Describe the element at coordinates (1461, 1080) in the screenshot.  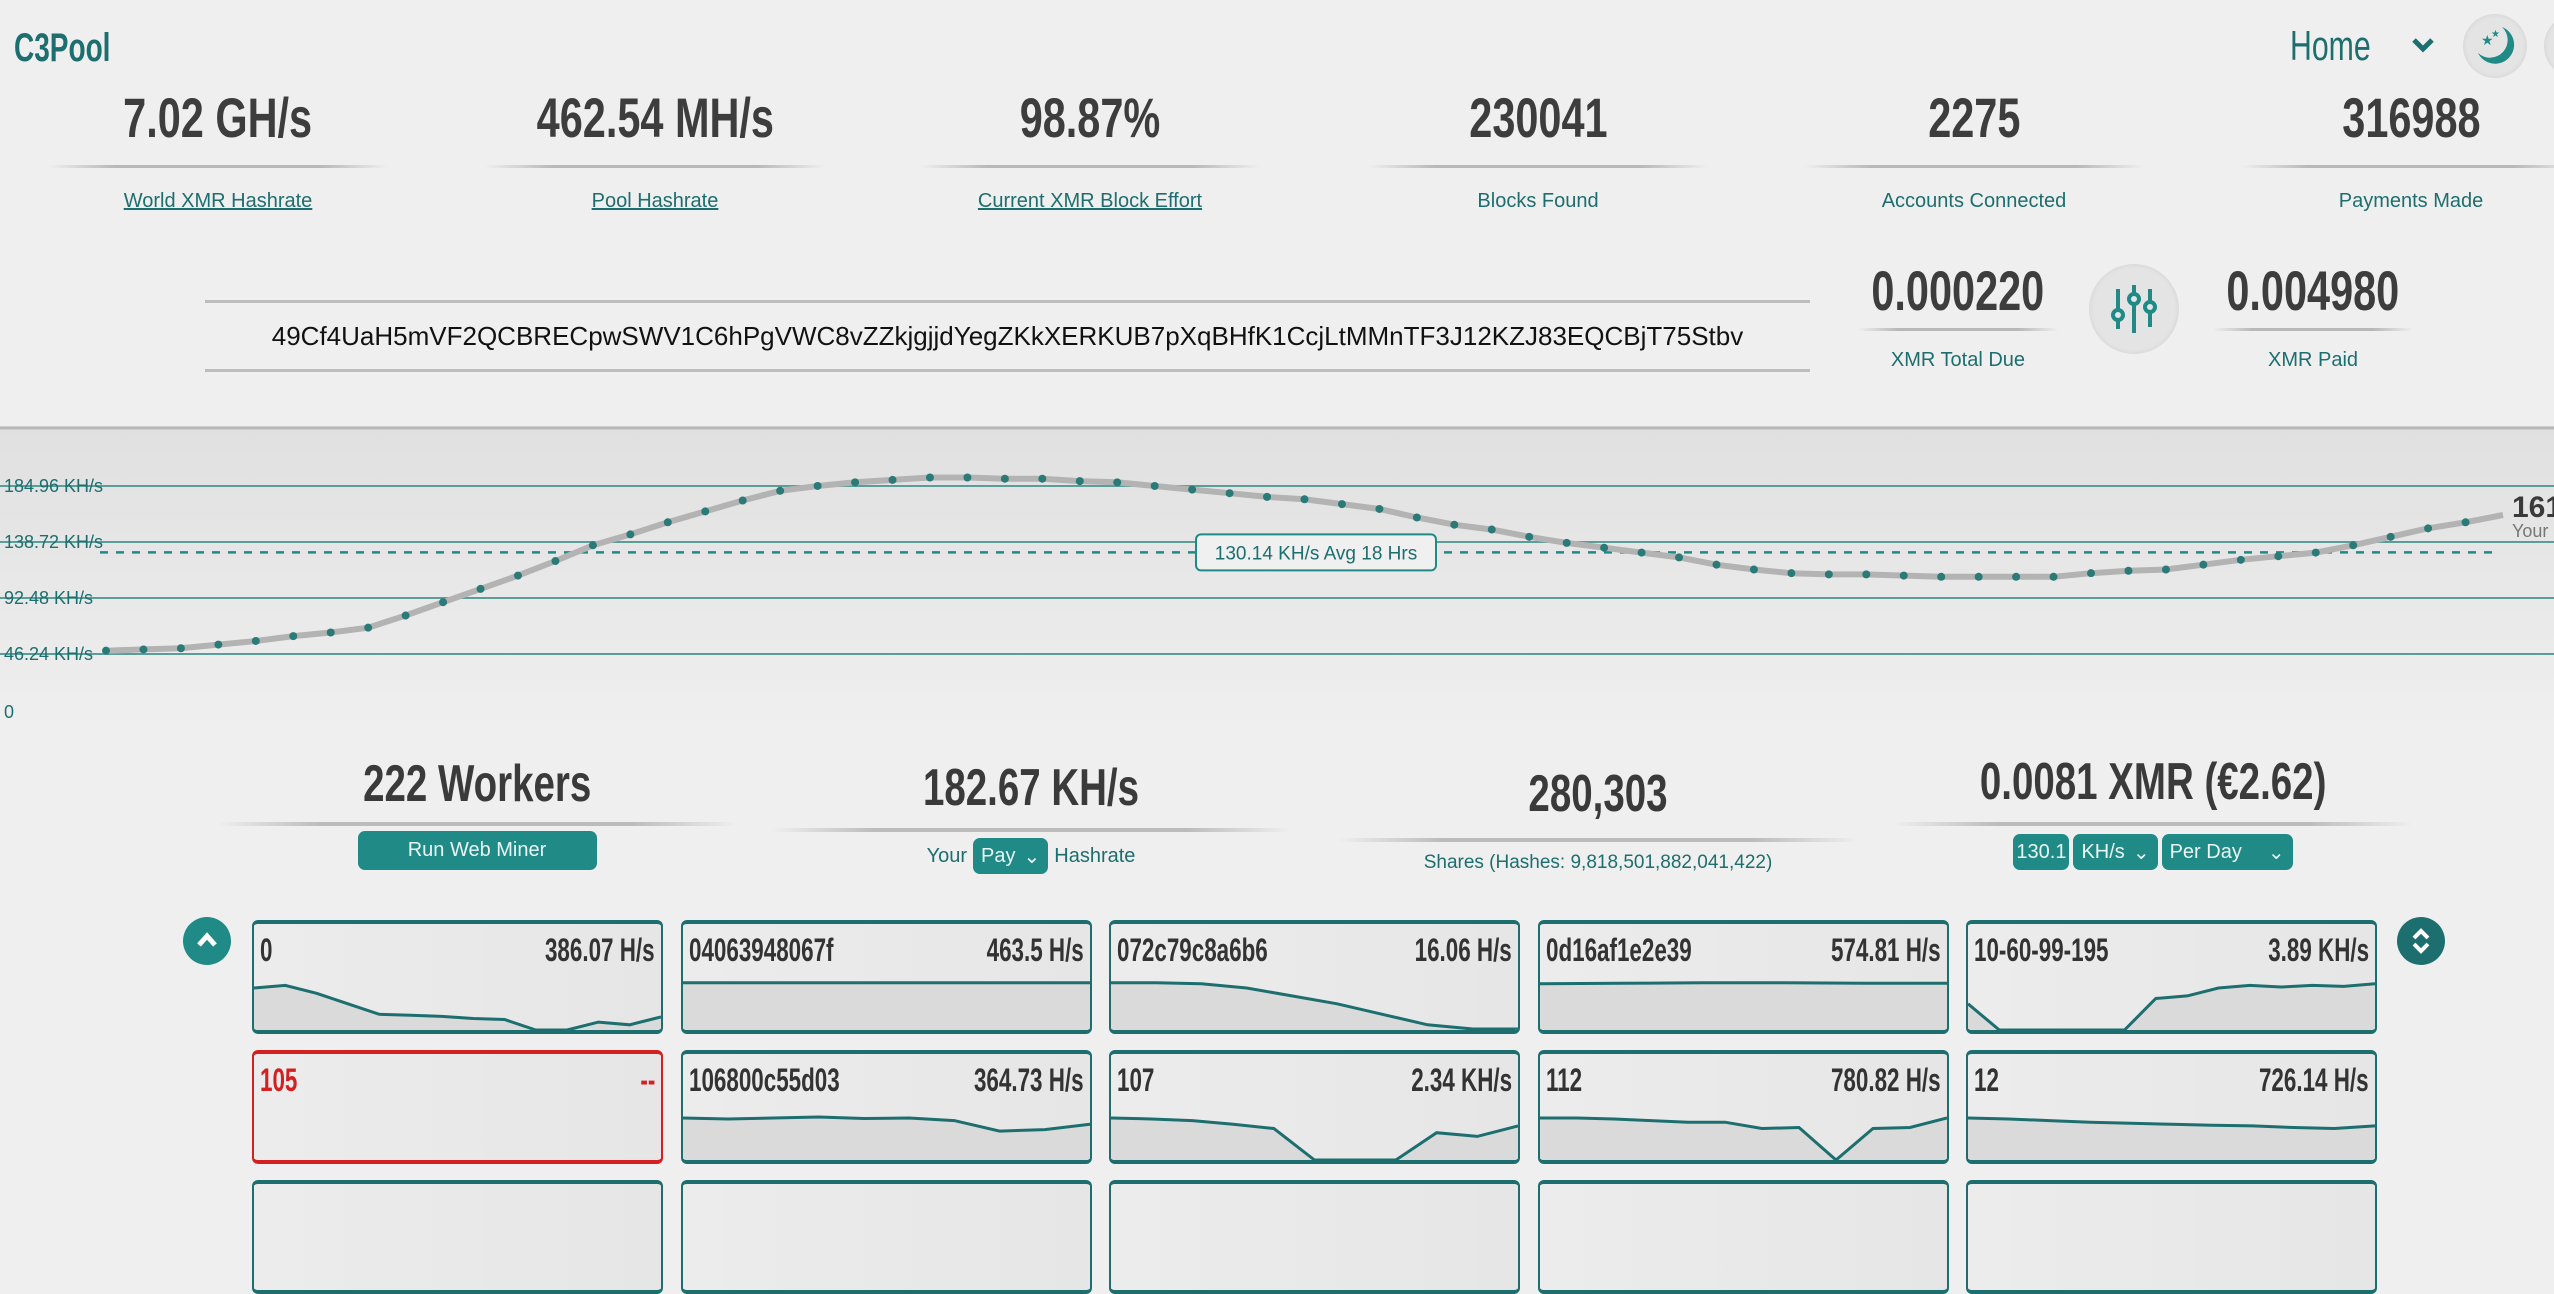
I see `worker-hashrate: 2.34 KH/s` at that location.